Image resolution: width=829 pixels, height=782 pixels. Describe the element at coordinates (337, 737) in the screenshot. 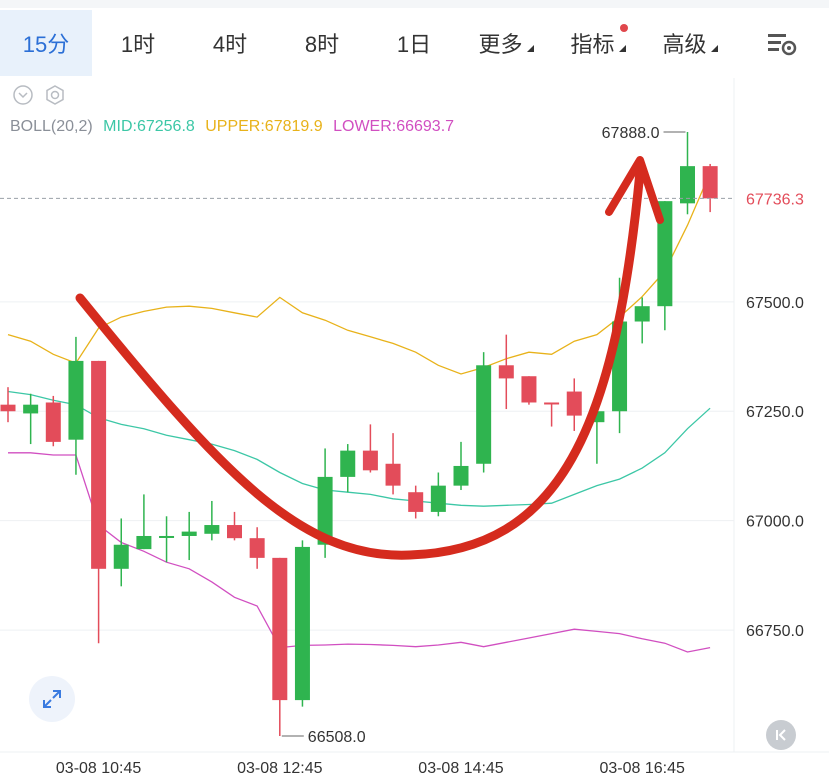

I see `low-price-label: 66508.0` at that location.